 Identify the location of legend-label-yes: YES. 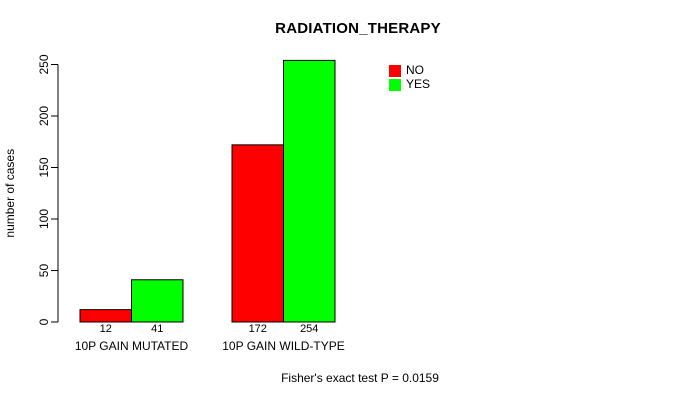
(418, 84).